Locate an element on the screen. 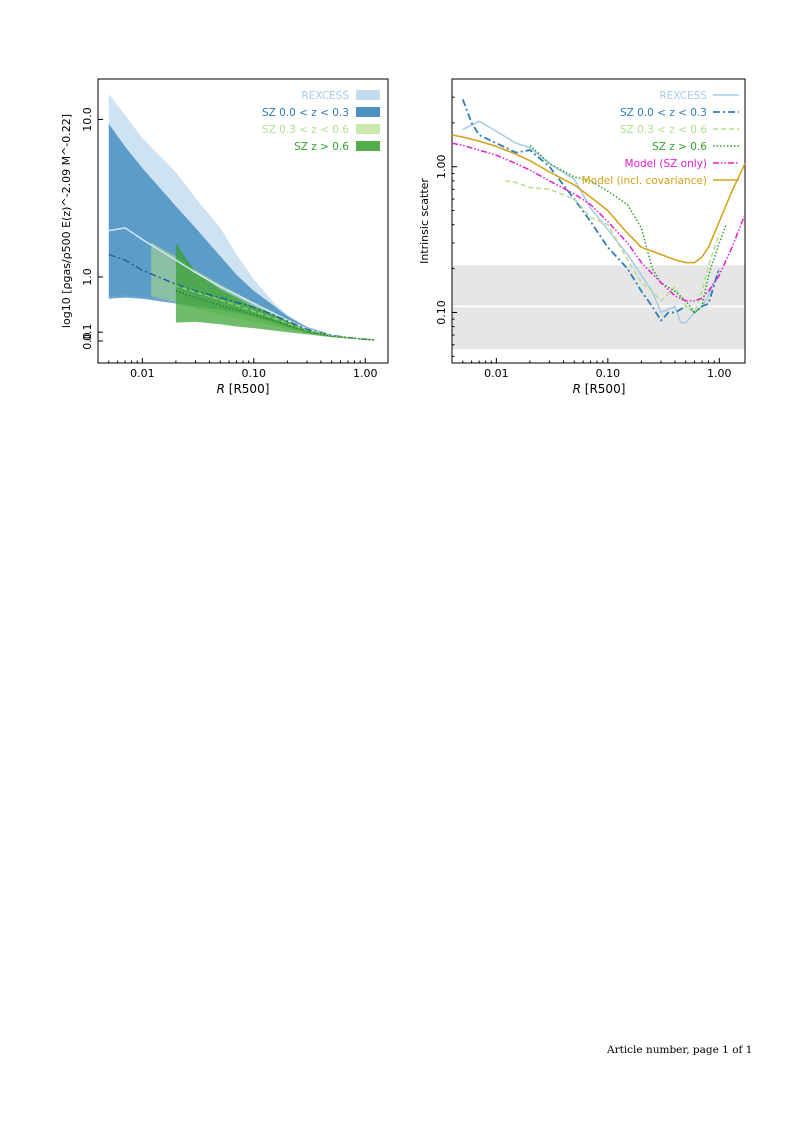 Image resolution: width=806 pixels, height=1140 pixels. right-legend-label: Model (SZ only) is located at coordinates (666, 164).